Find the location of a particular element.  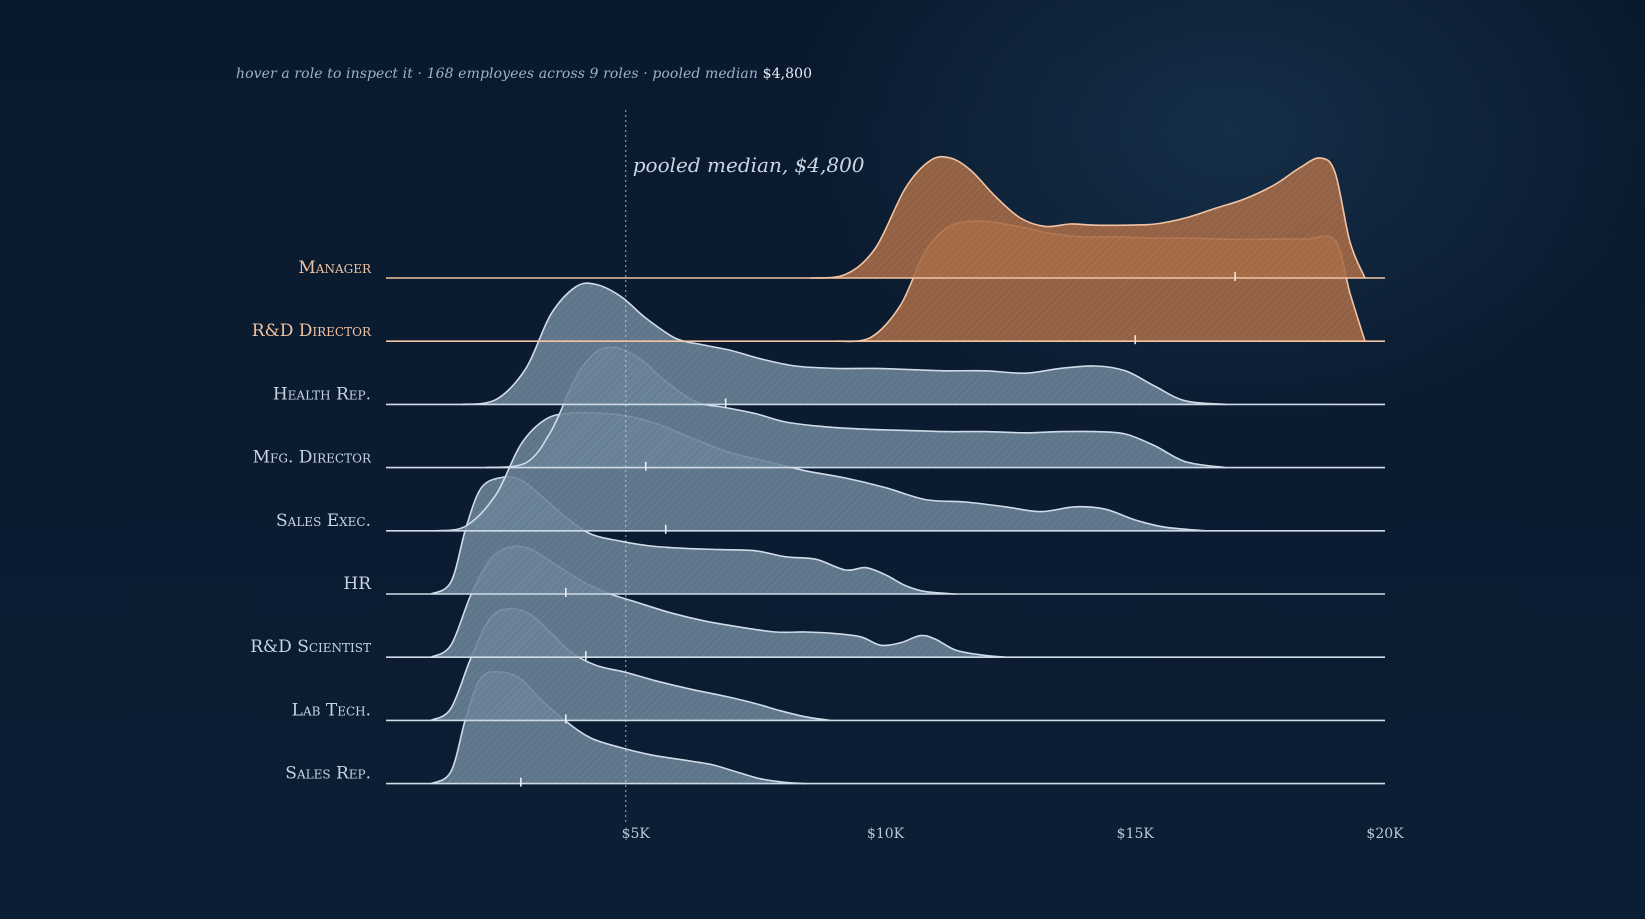

median-group: pooled median, $4,800 is located at coordinates (745, 466).